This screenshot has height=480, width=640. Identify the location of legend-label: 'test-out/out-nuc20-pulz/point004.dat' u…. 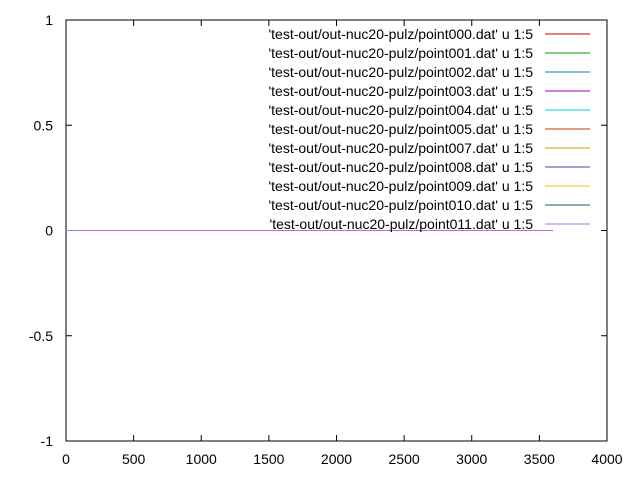
(400, 110).